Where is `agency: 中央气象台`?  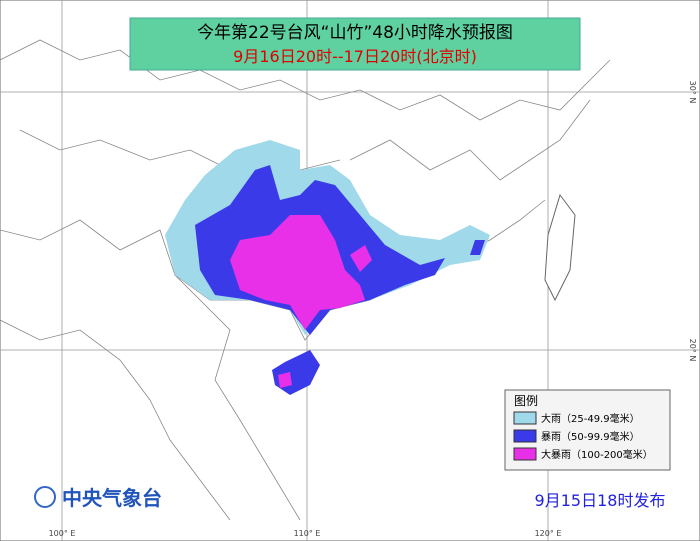 agency: 中央气象台 is located at coordinates (112, 498).